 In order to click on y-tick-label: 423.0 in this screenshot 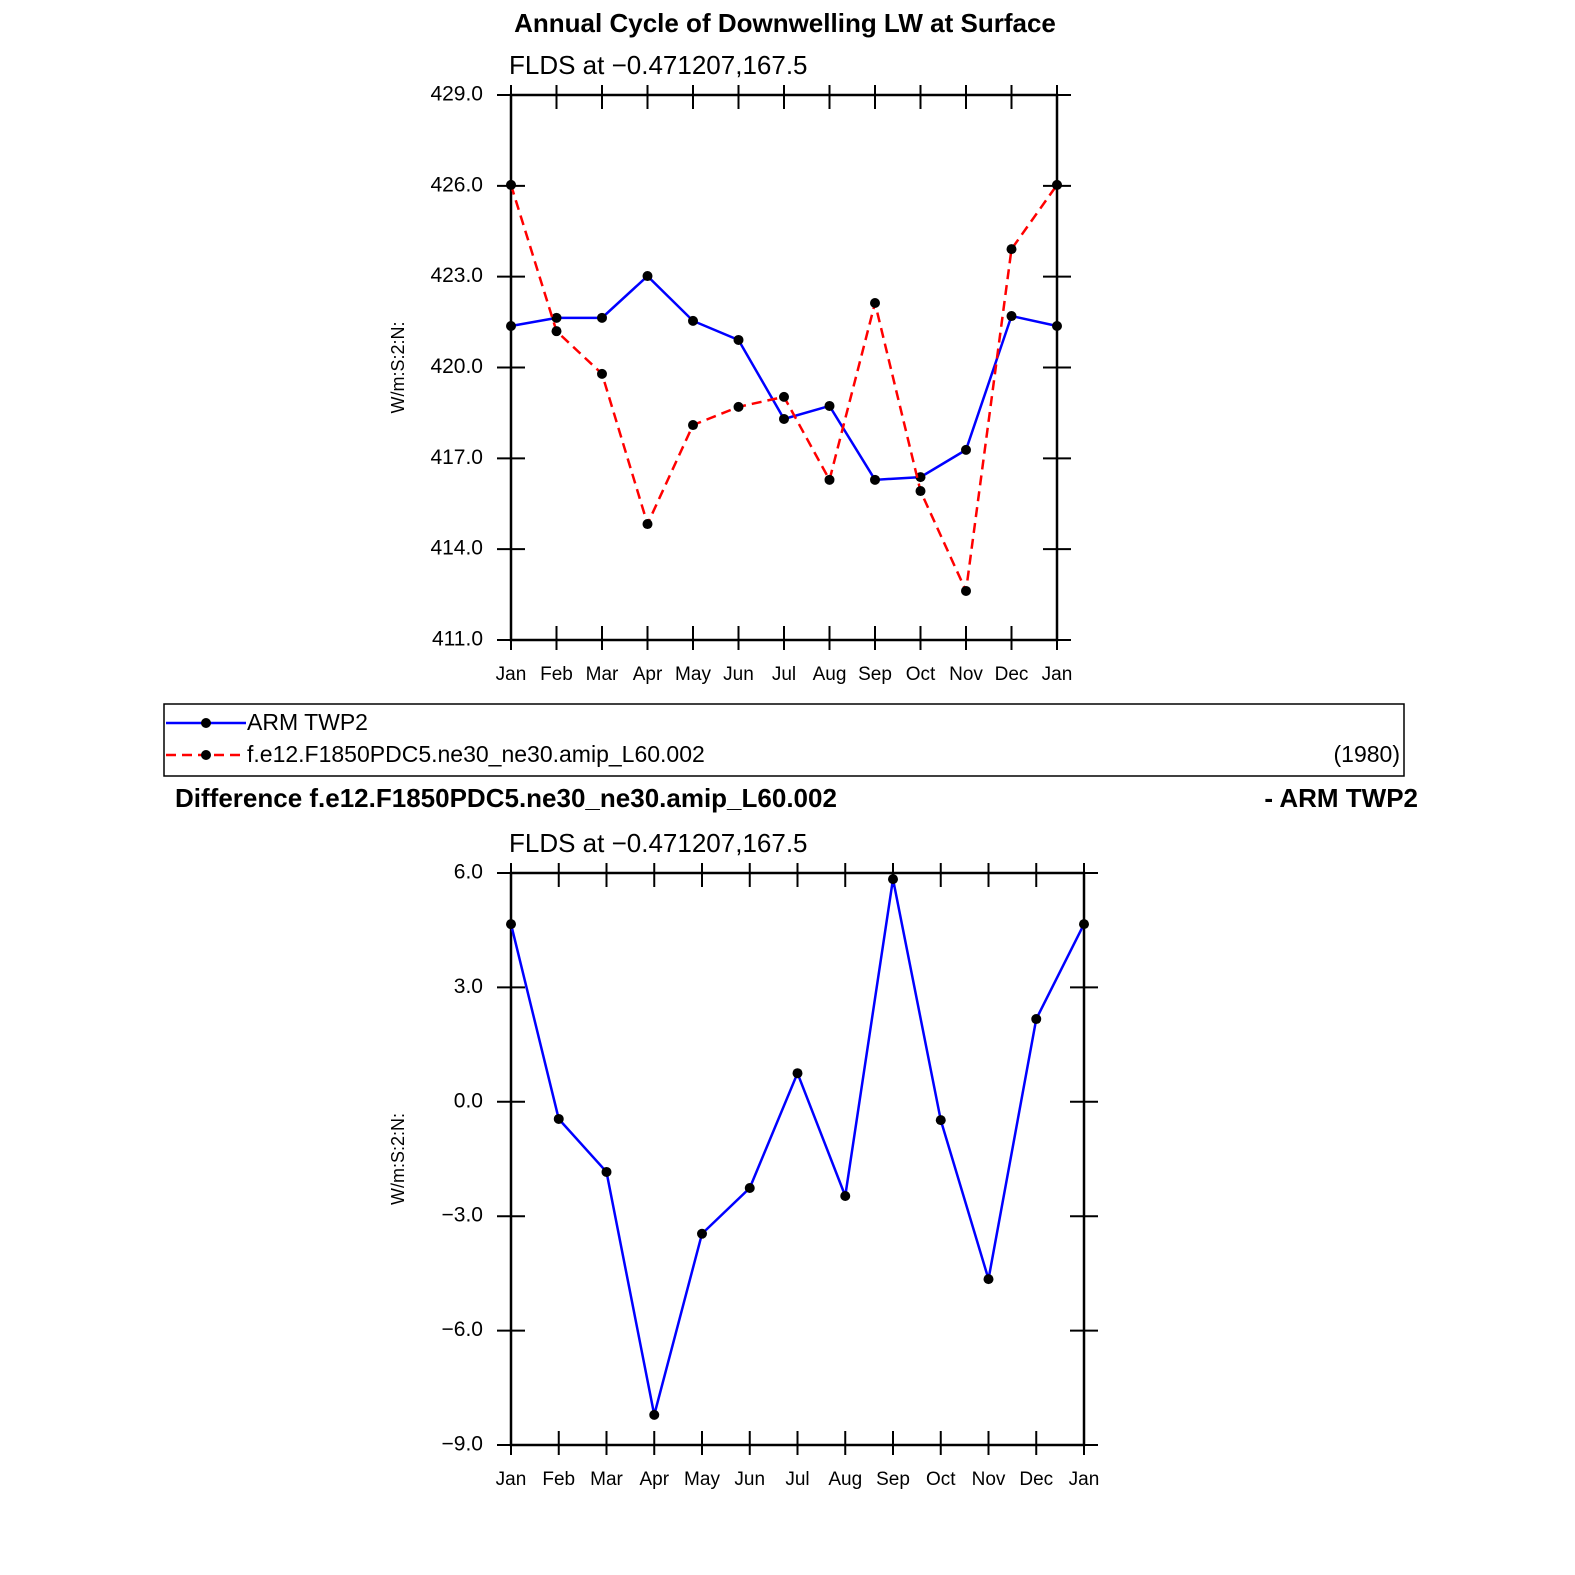, I will do `click(456, 275)`.